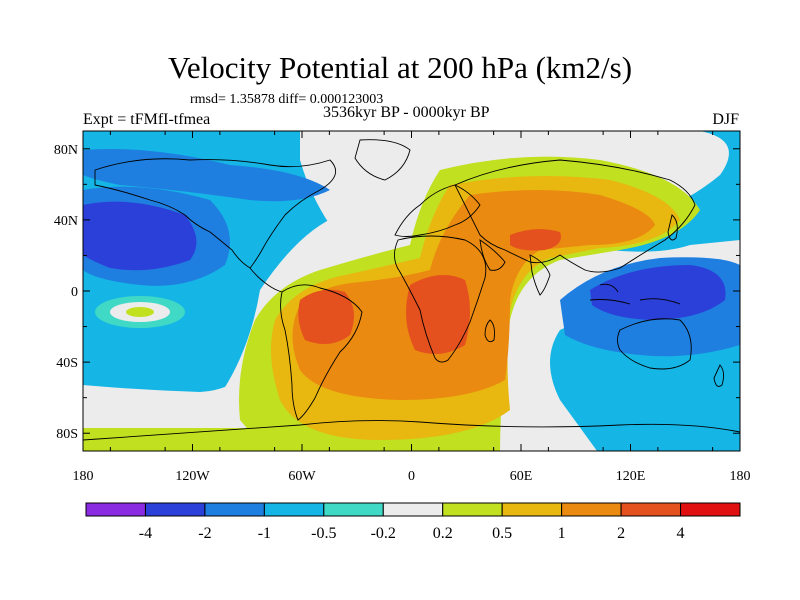  I want to click on coastline-madagascar, so click(489, 331).